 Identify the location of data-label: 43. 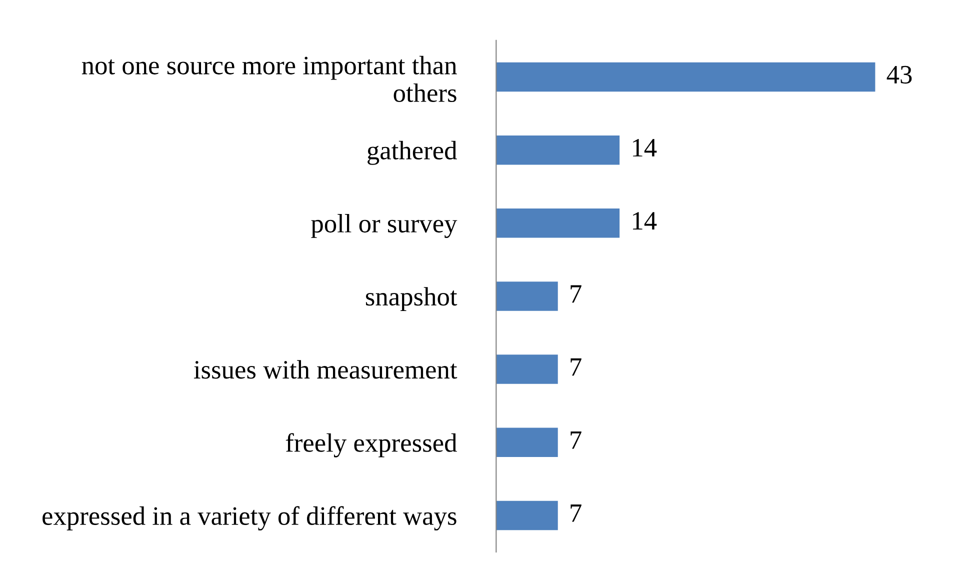
(899, 75).